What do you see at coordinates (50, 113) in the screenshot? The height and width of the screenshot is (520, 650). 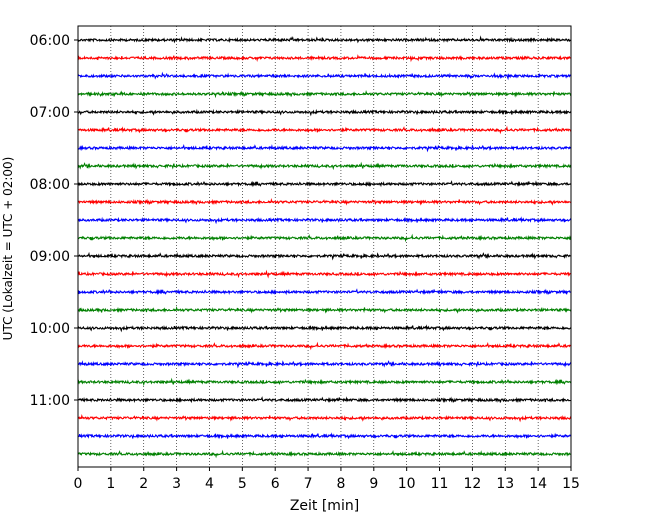 I see `y-tick-label-1: 07:00` at bounding box center [50, 113].